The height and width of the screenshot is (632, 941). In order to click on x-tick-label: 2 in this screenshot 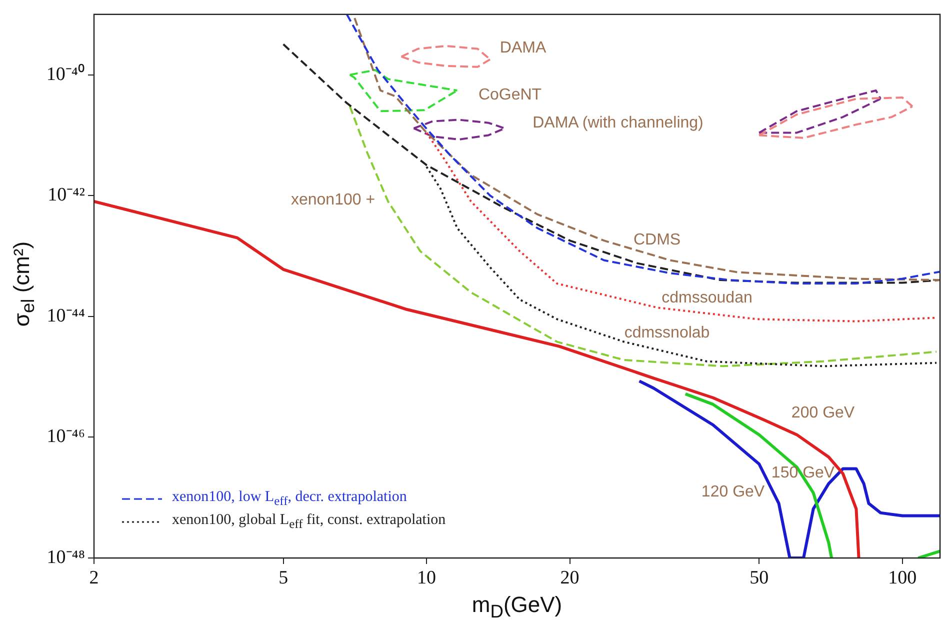, I will do `click(94, 577)`.